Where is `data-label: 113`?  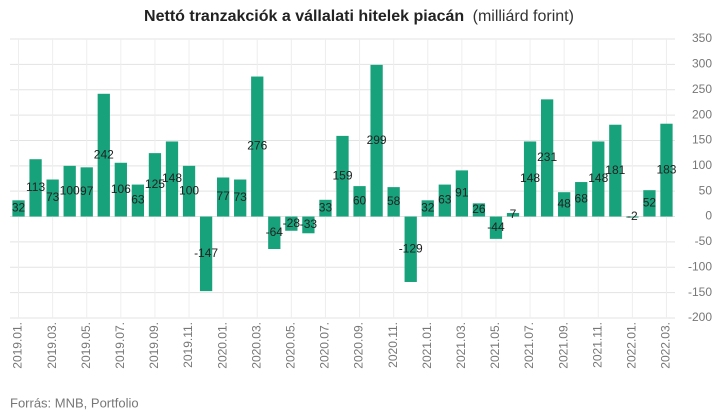
data-label: 113 is located at coordinates (35, 187).